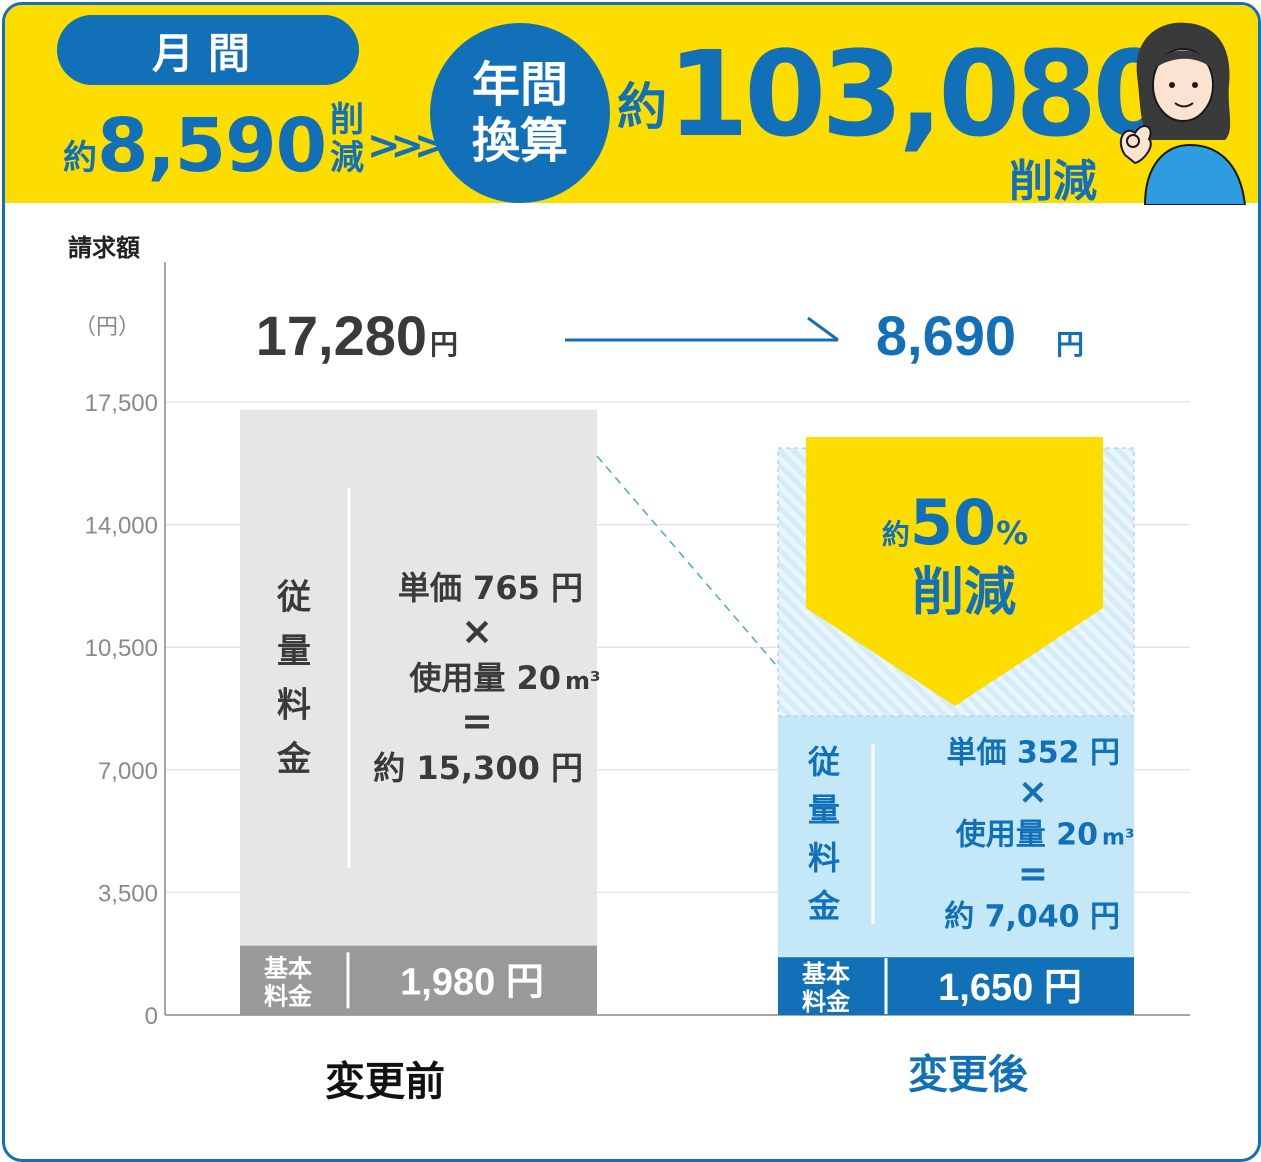 This screenshot has height=1162, width=1261. I want to click on reduction-arrow, so click(954, 571).